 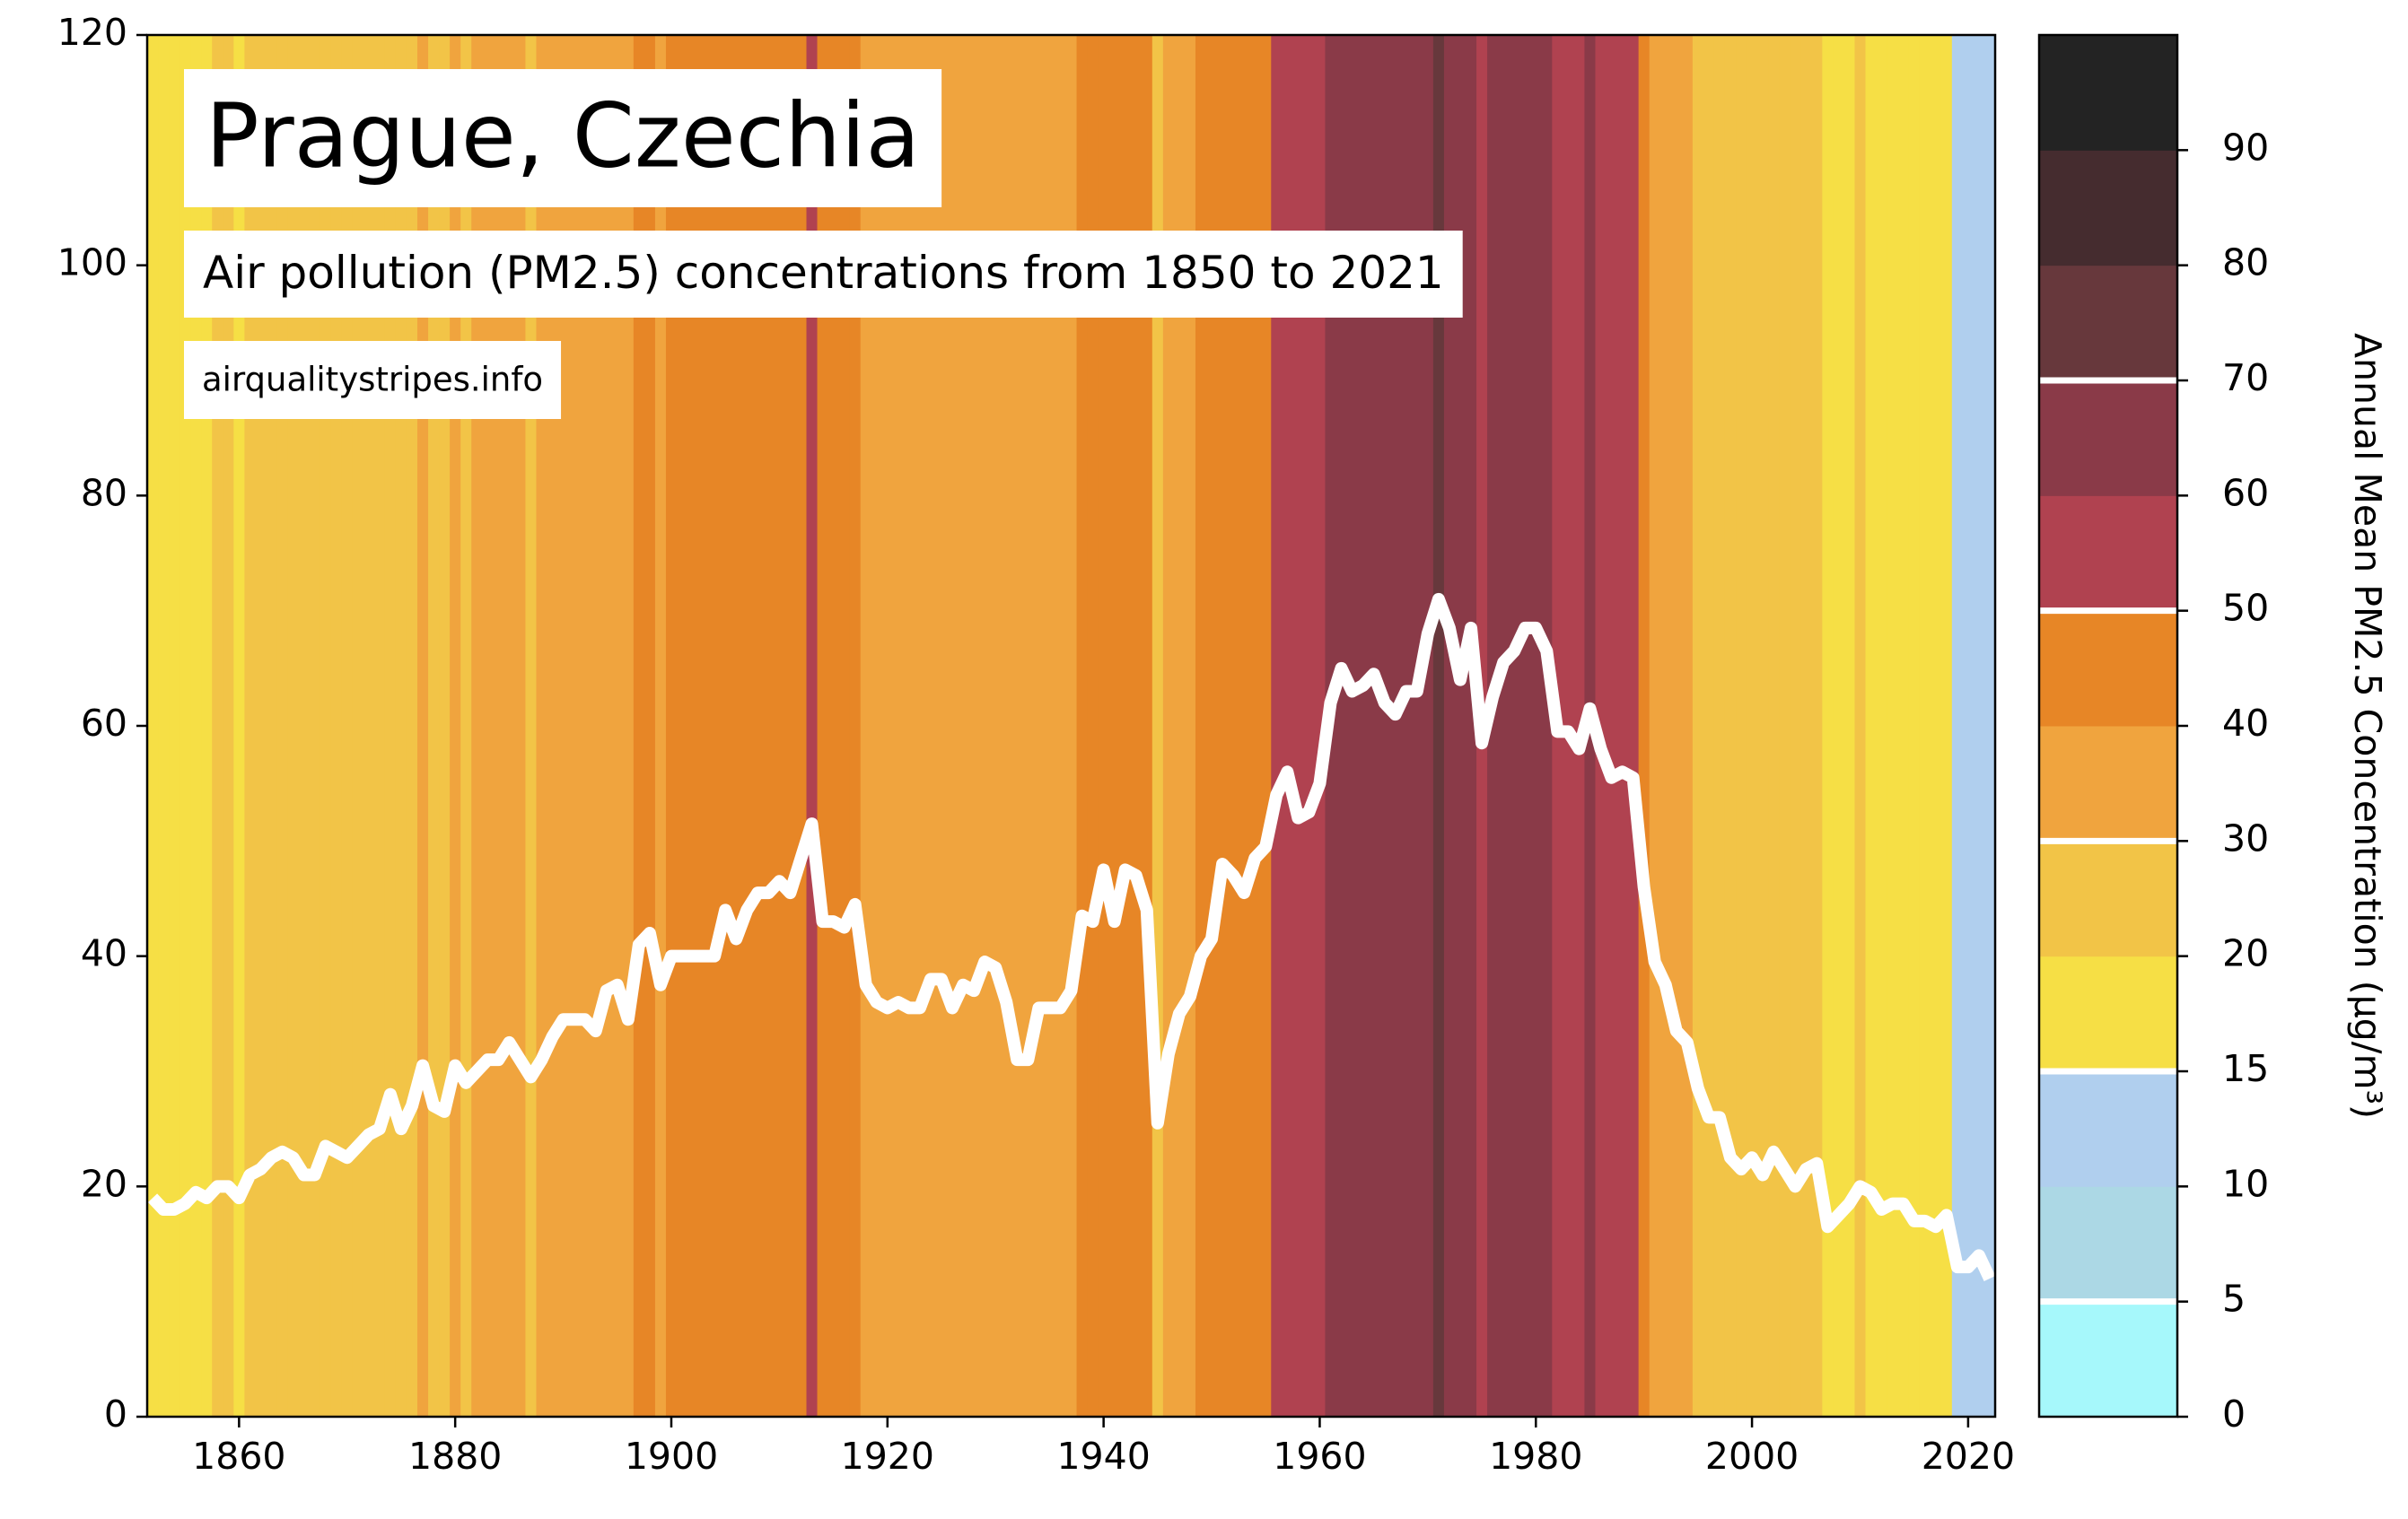 What do you see at coordinates (671, 1456) in the screenshot?
I see `x-tick-label: 1900` at bounding box center [671, 1456].